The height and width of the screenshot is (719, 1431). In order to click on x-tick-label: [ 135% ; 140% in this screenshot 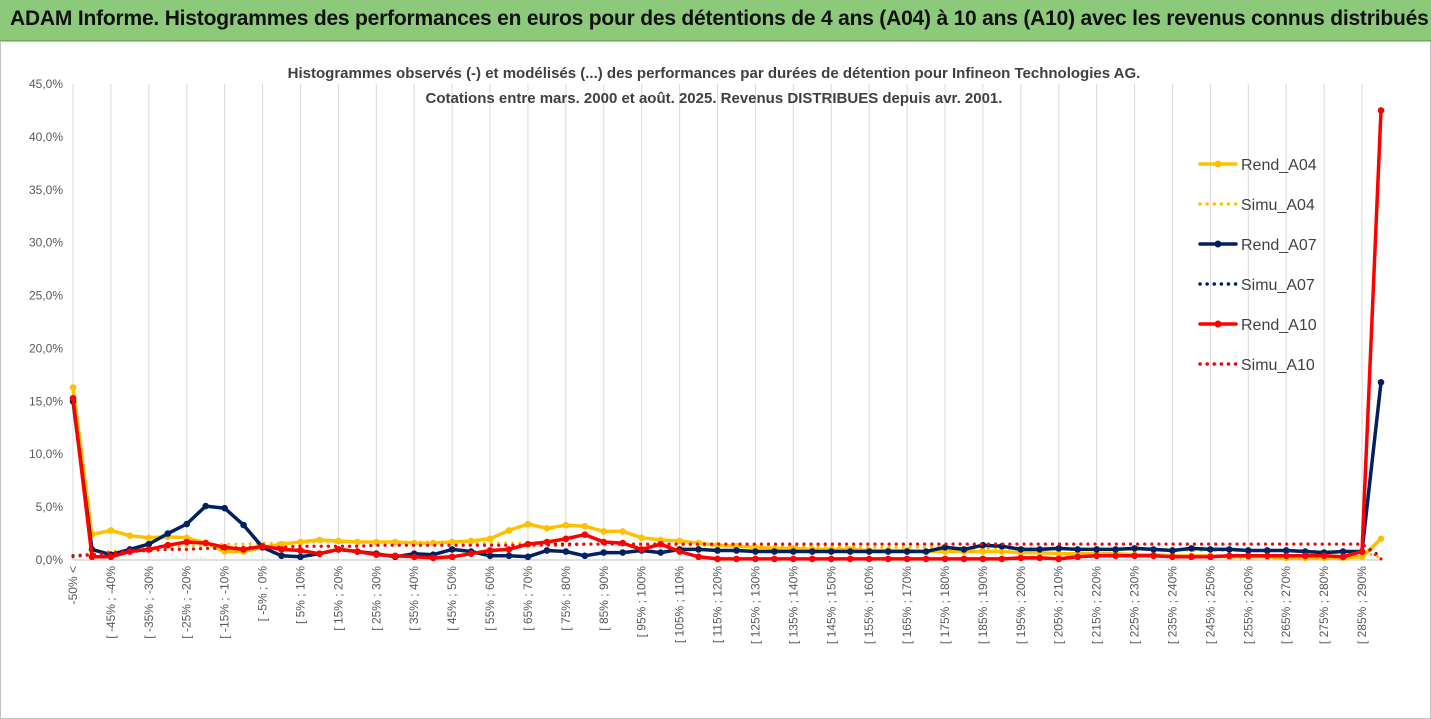, I will do `click(793, 605)`.